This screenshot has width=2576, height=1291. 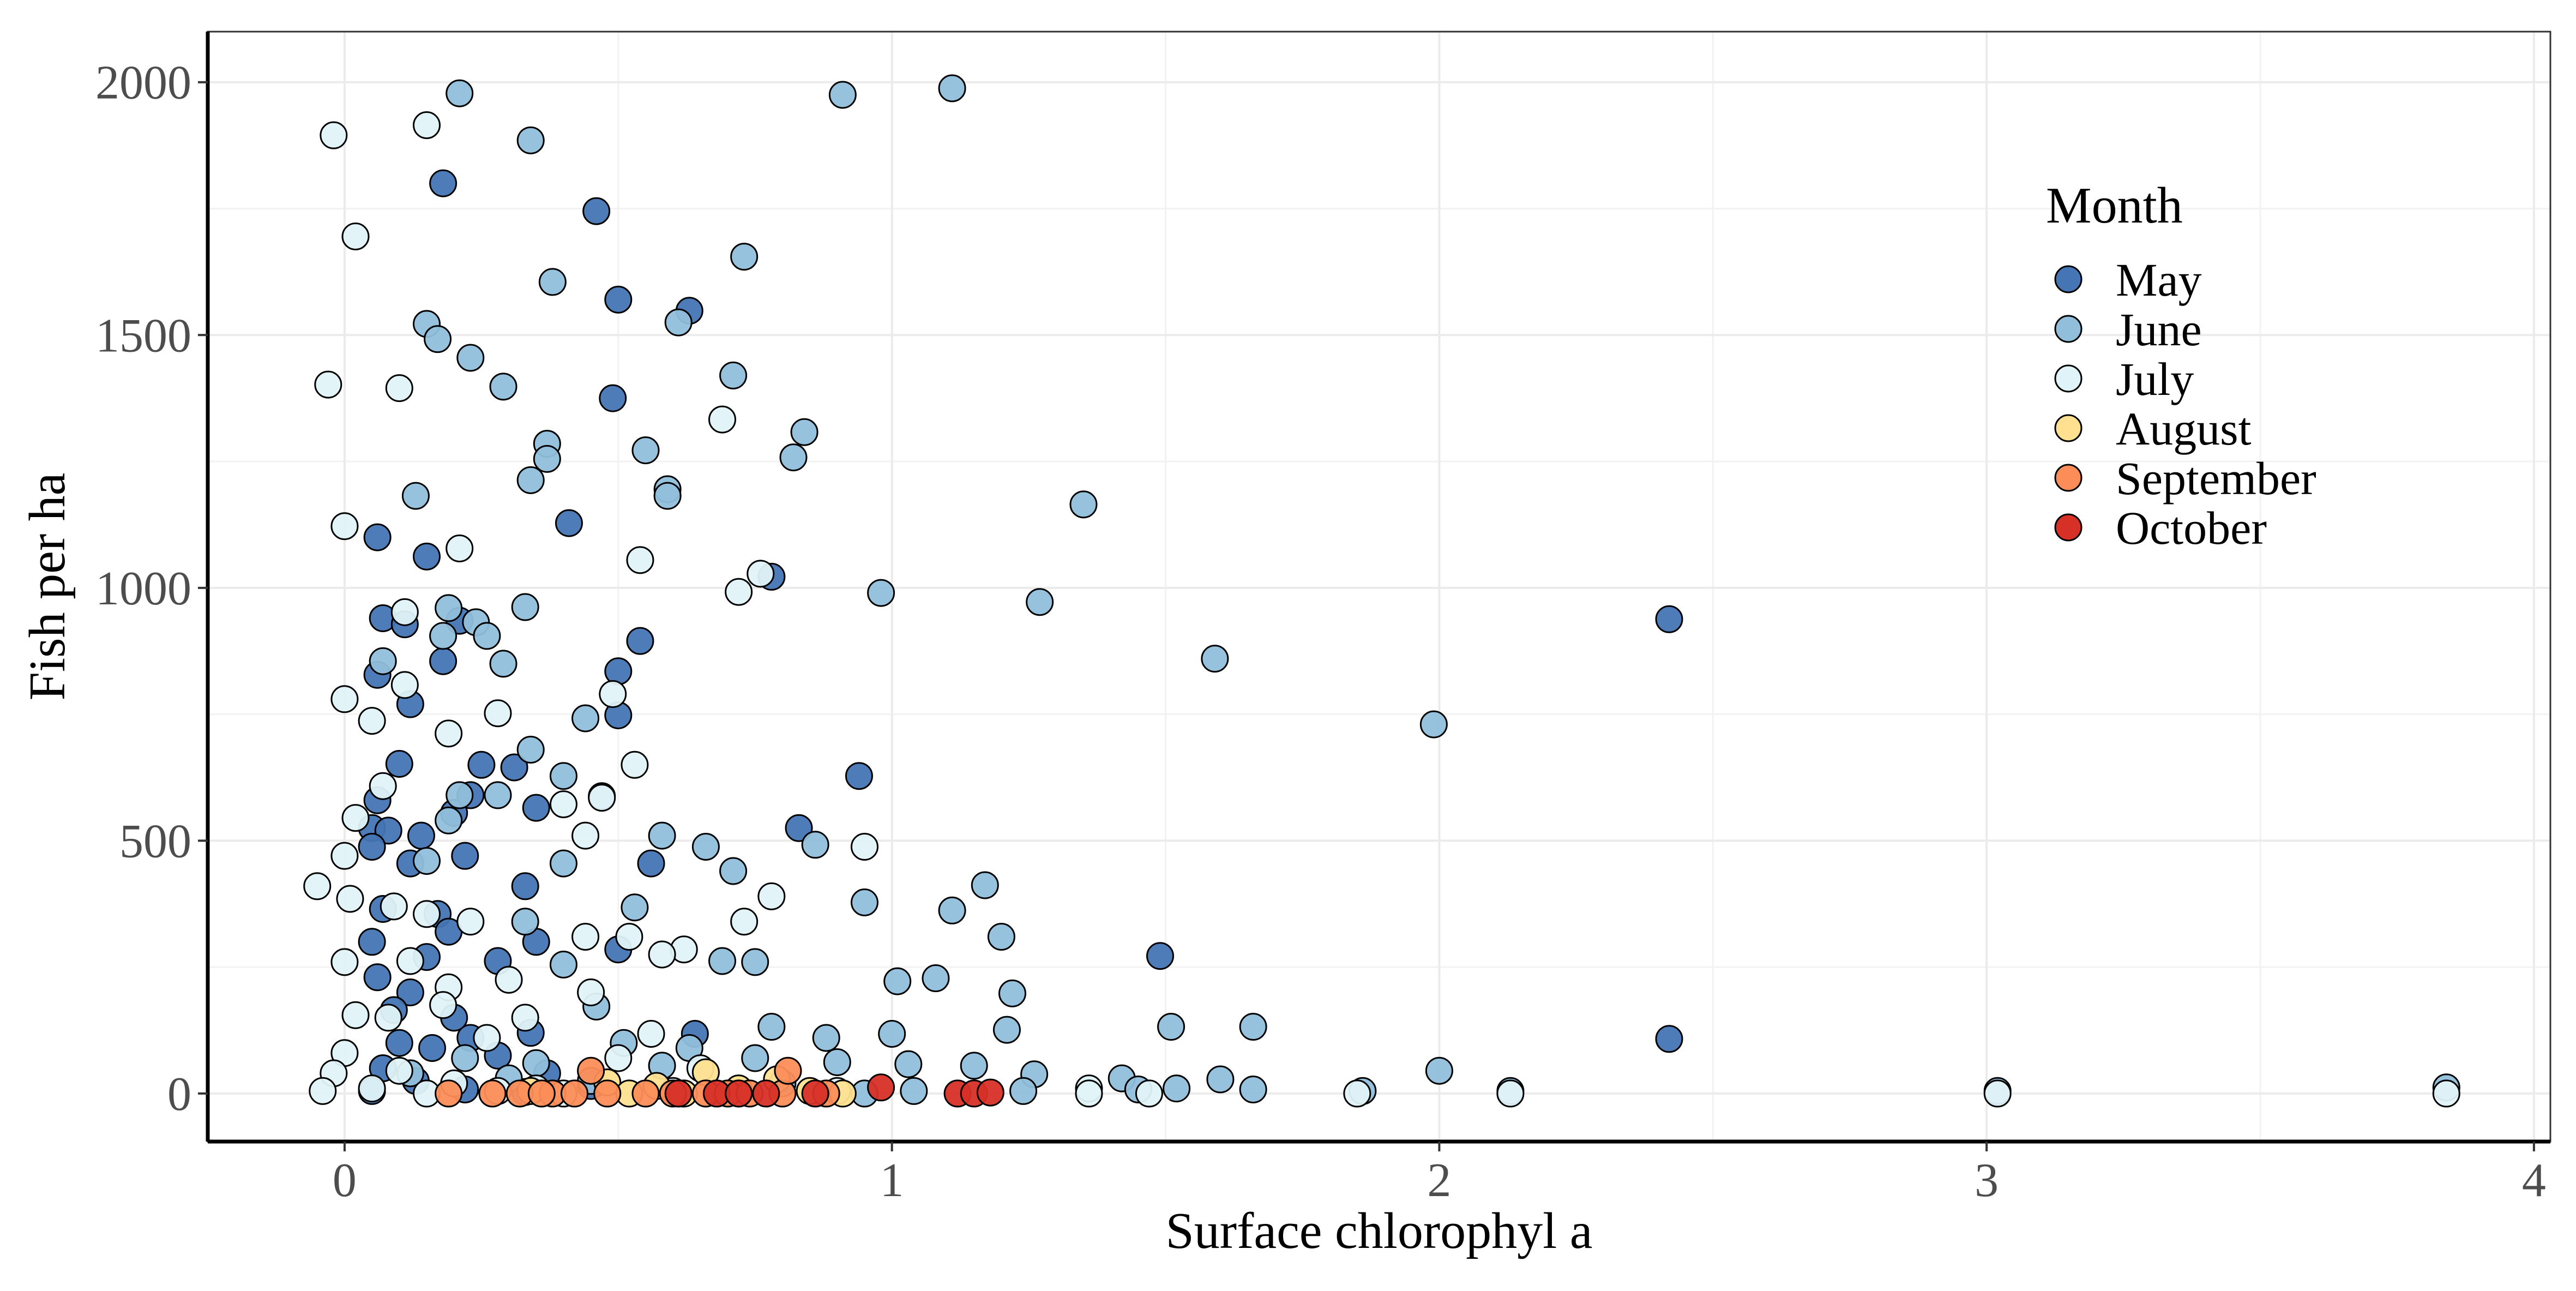 What do you see at coordinates (2191, 528) in the screenshot?
I see `legend-label-october: October` at bounding box center [2191, 528].